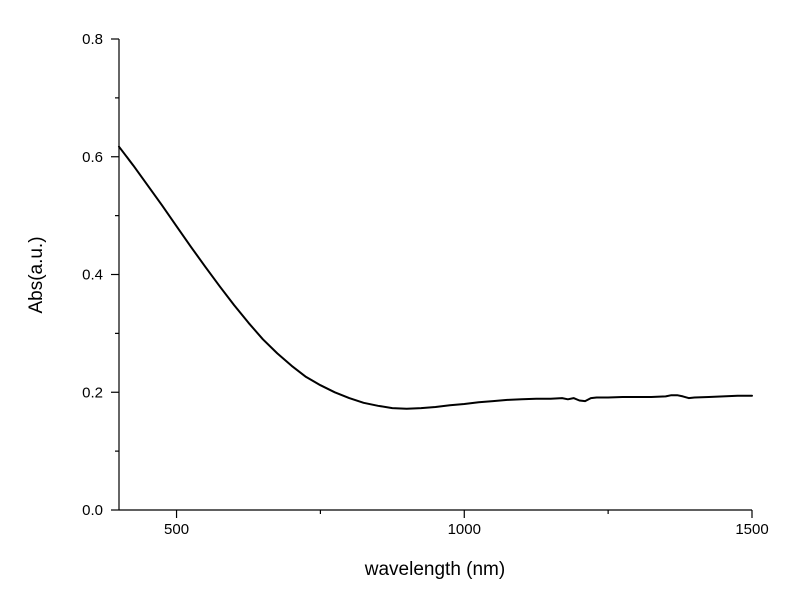 The height and width of the screenshot is (589, 800). What do you see at coordinates (751, 529) in the screenshot?
I see `x-tick-label: 1500` at bounding box center [751, 529].